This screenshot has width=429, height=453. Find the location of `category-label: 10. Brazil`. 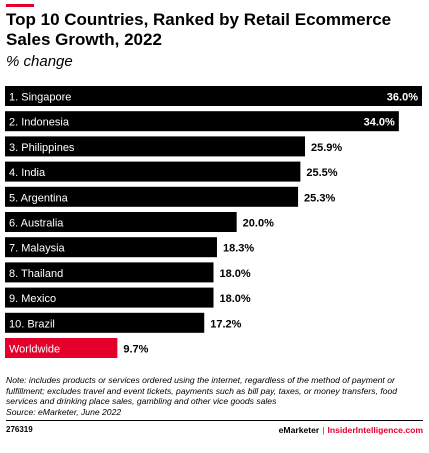

category-label: 10. Brazil is located at coordinates (32, 324).